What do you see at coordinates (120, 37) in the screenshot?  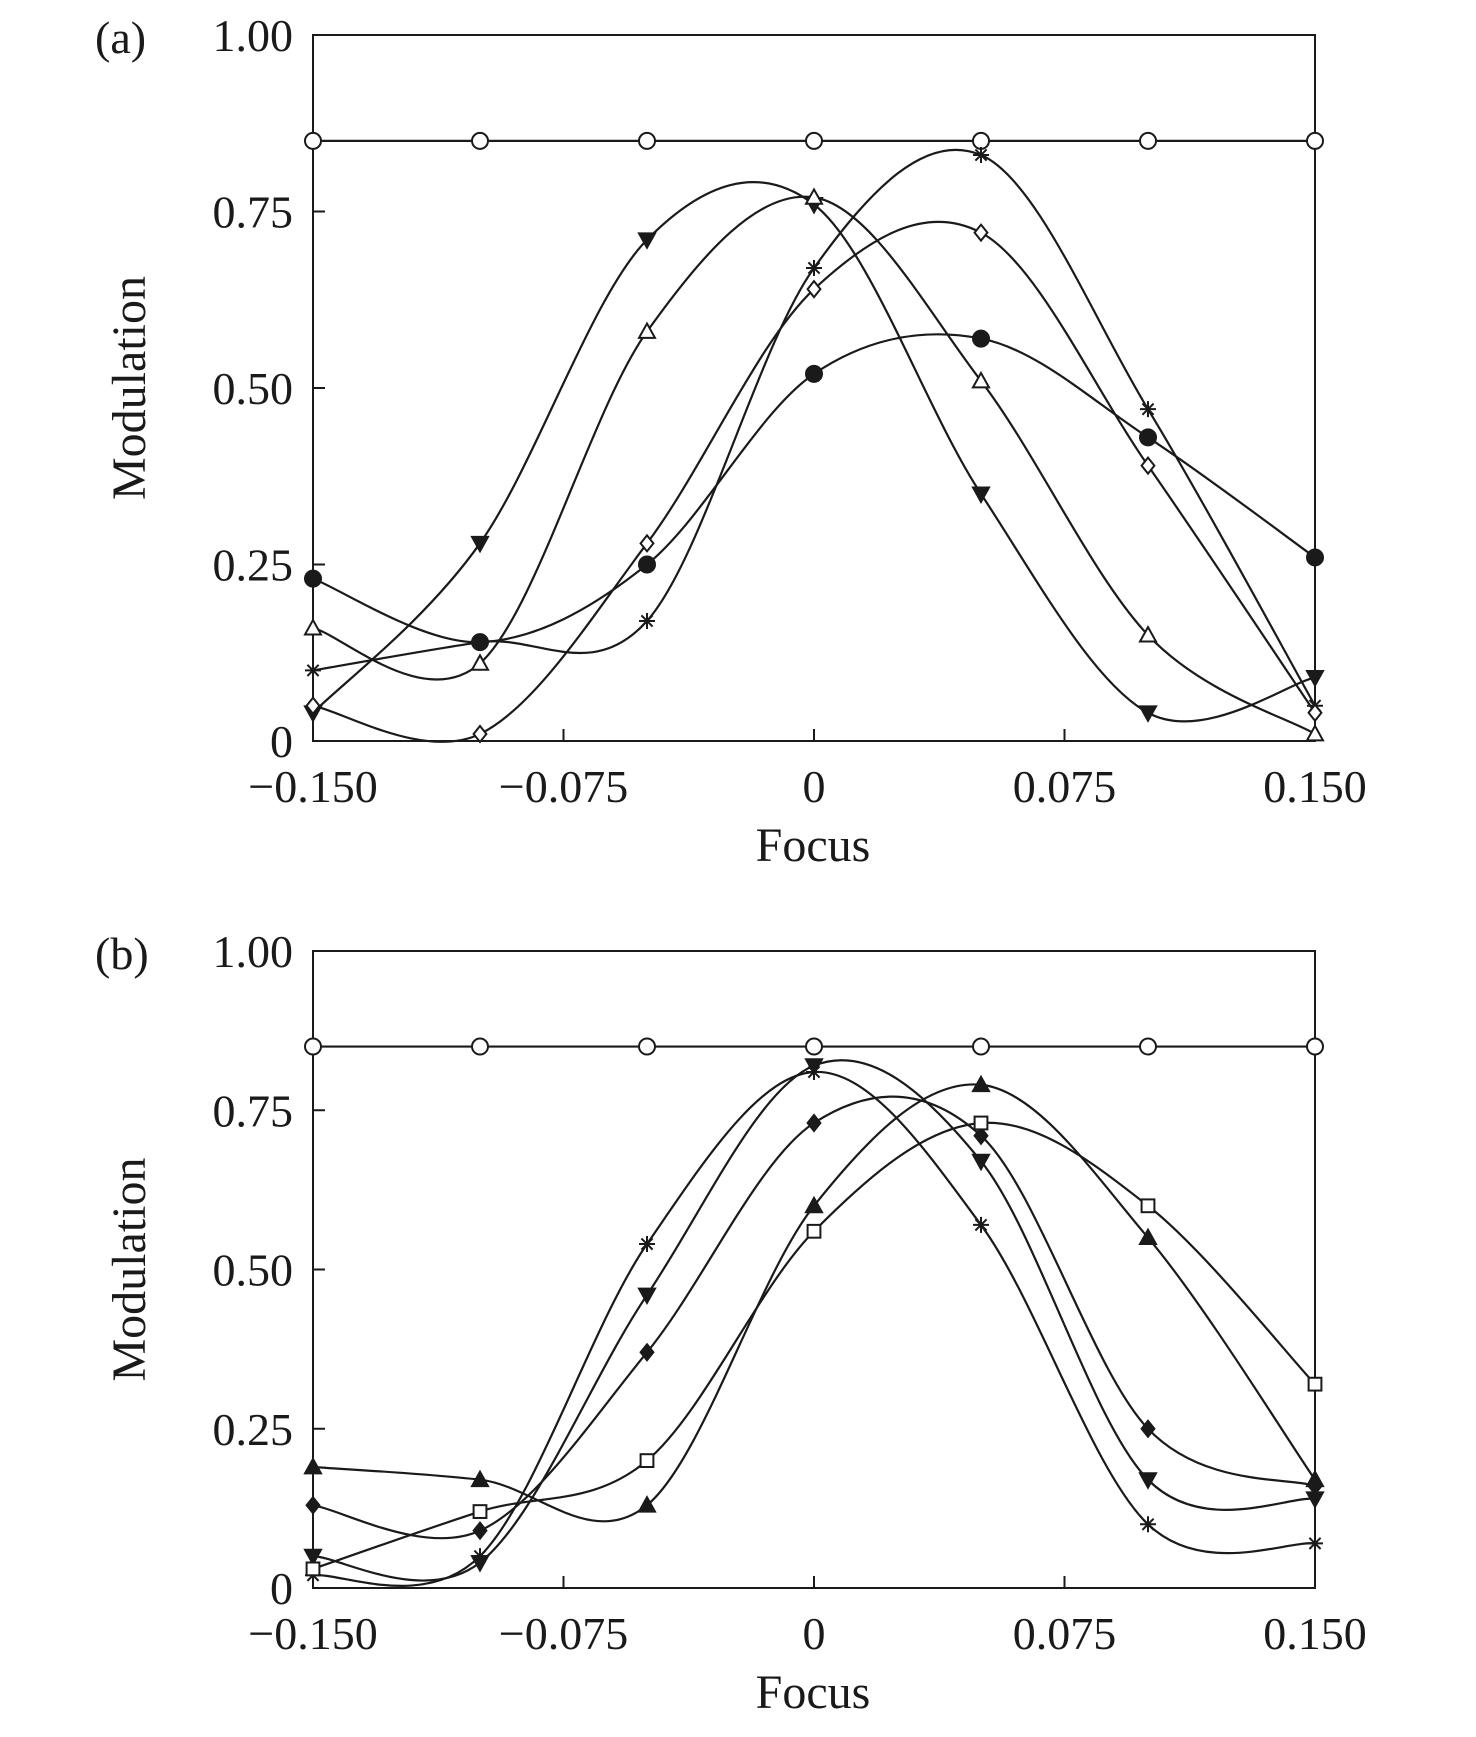 I see `panel-label: (a)` at bounding box center [120, 37].